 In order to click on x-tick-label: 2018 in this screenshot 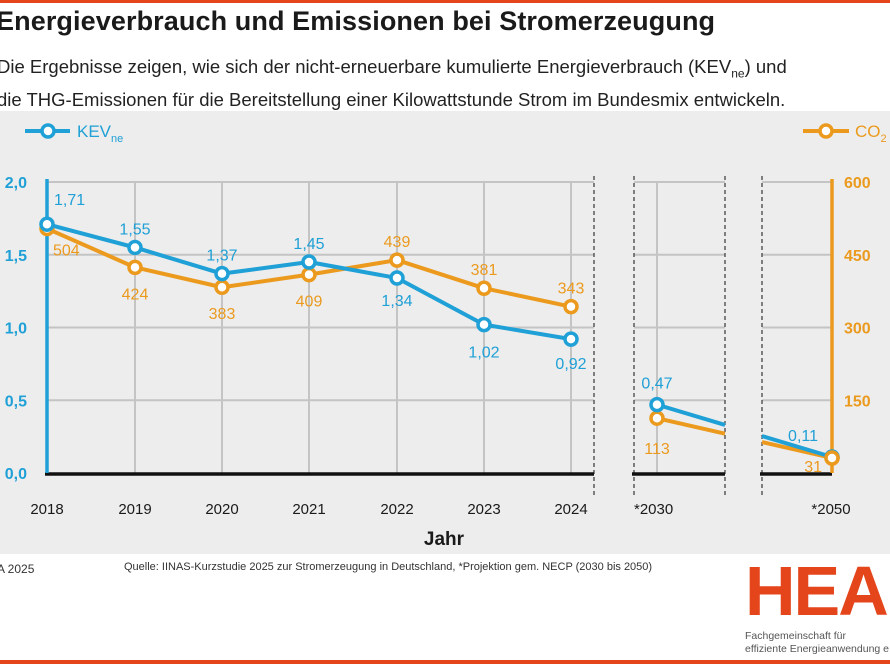, I will do `click(46, 509)`.